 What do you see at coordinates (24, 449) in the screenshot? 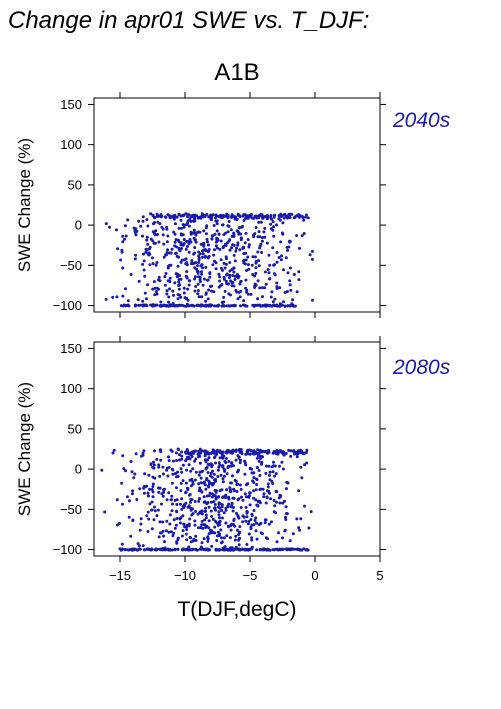
I see `ylabel-2080s: SWE Change (%)` at bounding box center [24, 449].